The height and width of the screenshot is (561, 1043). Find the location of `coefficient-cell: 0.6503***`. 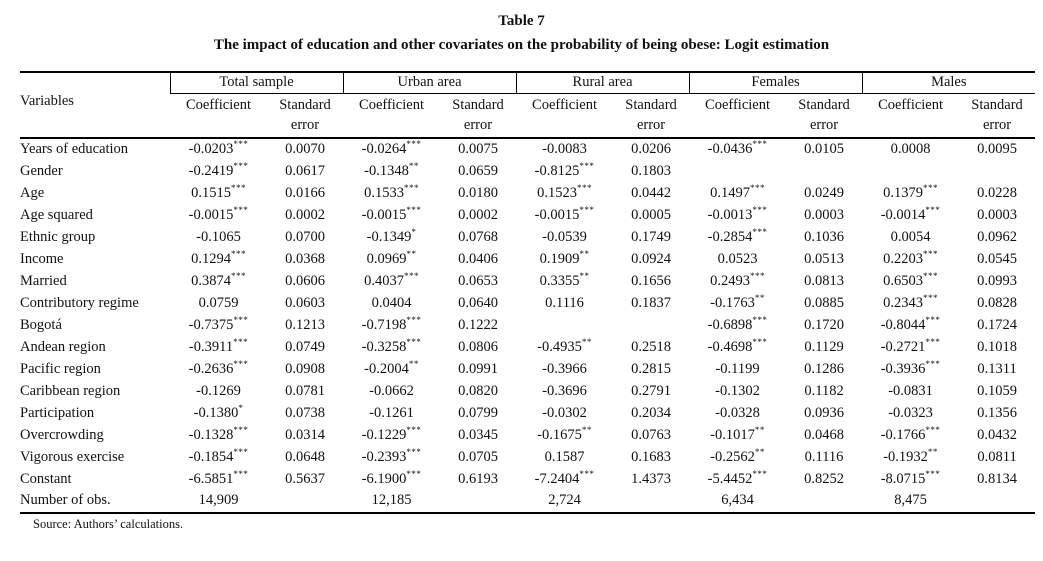

coefficient-cell: 0.6503*** is located at coordinates (910, 281).